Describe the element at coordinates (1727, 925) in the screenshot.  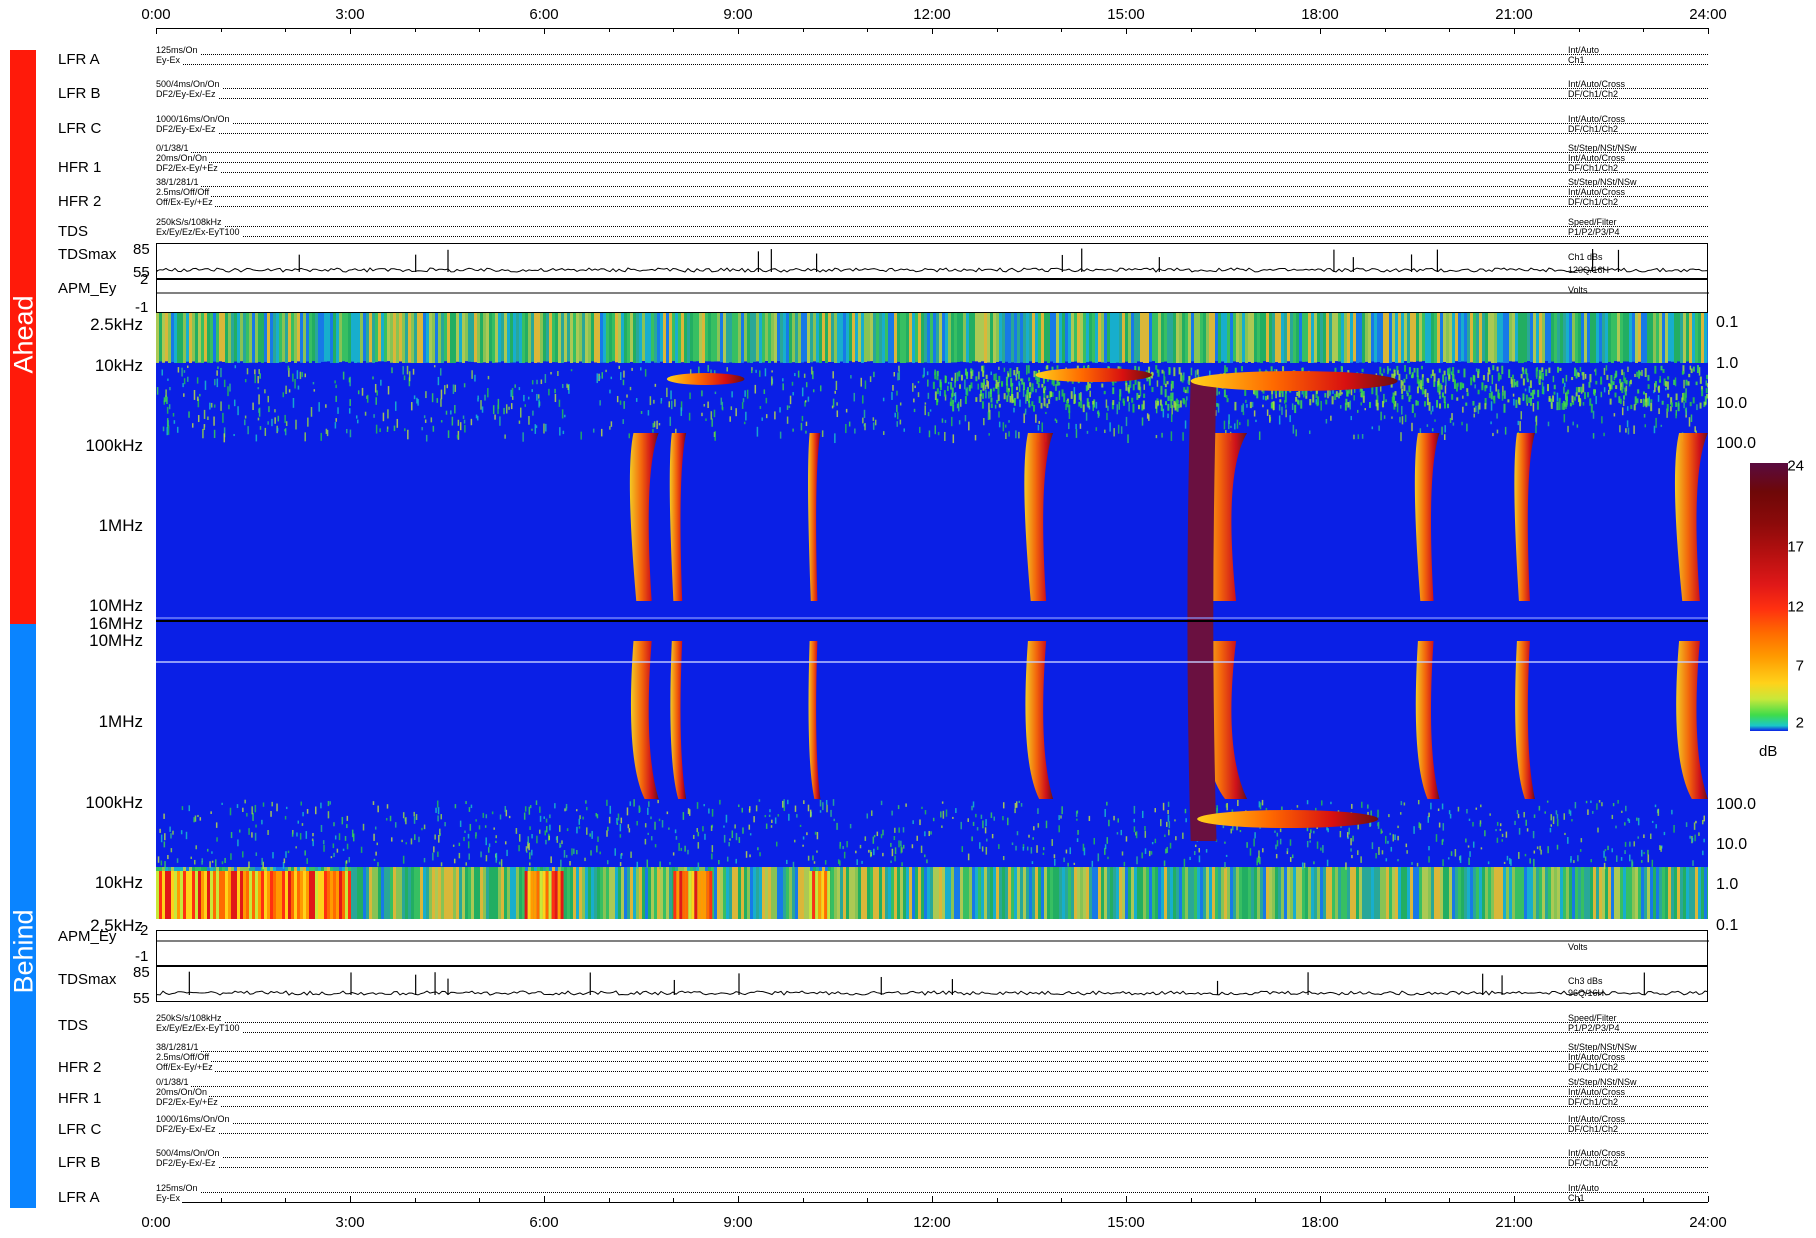
I see `flux-label-behind: 0.1` at that location.